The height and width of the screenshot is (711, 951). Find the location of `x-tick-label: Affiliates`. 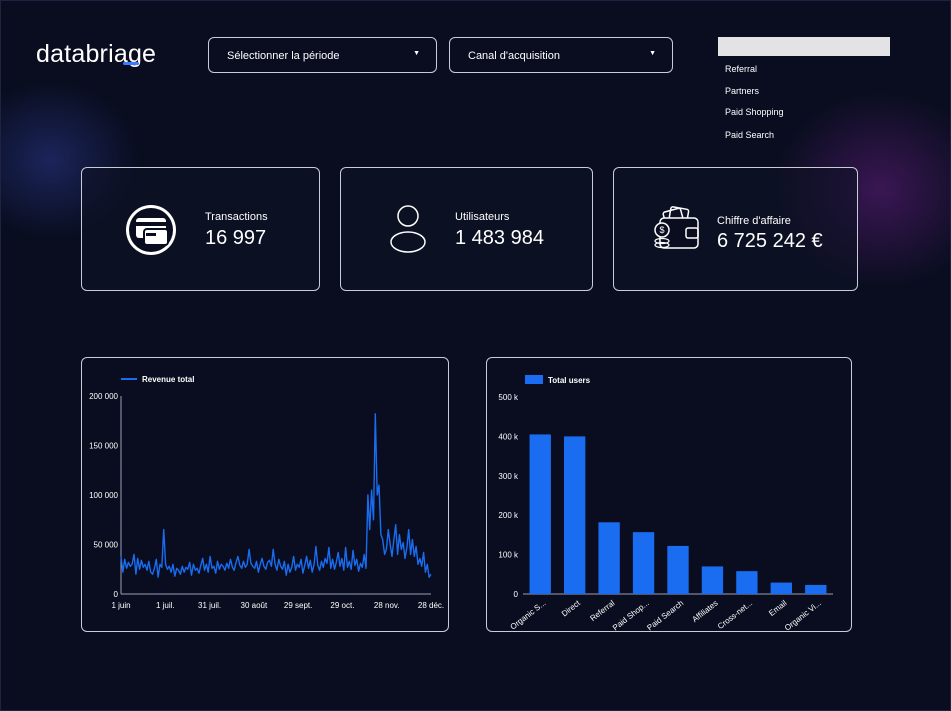

x-tick-label: Affiliates is located at coordinates (704, 611).